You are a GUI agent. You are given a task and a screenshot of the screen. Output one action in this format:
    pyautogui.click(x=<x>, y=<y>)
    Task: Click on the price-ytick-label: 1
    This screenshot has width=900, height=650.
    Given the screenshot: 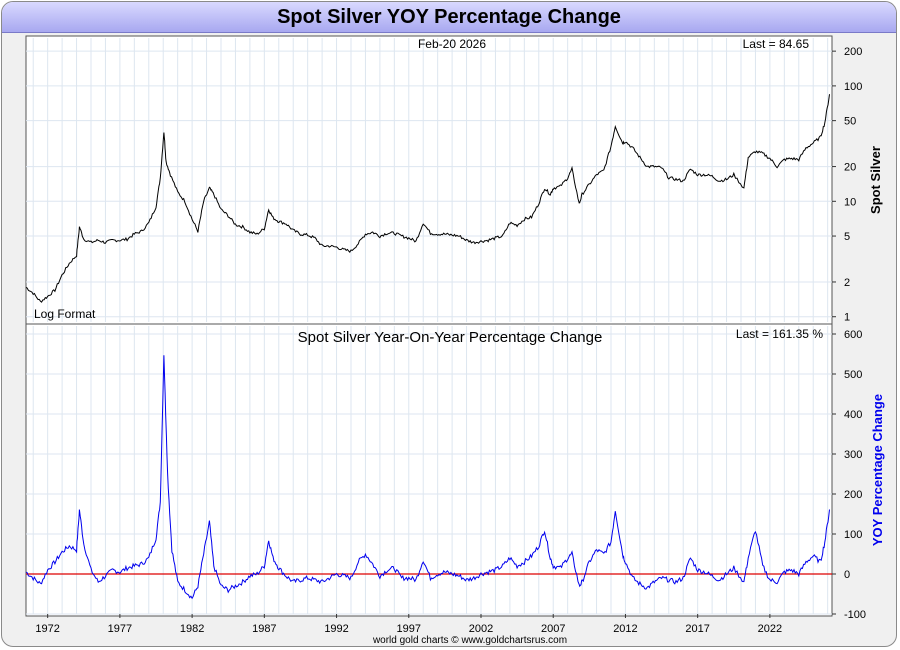 What is the action you would take?
    pyautogui.click(x=847, y=318)
    